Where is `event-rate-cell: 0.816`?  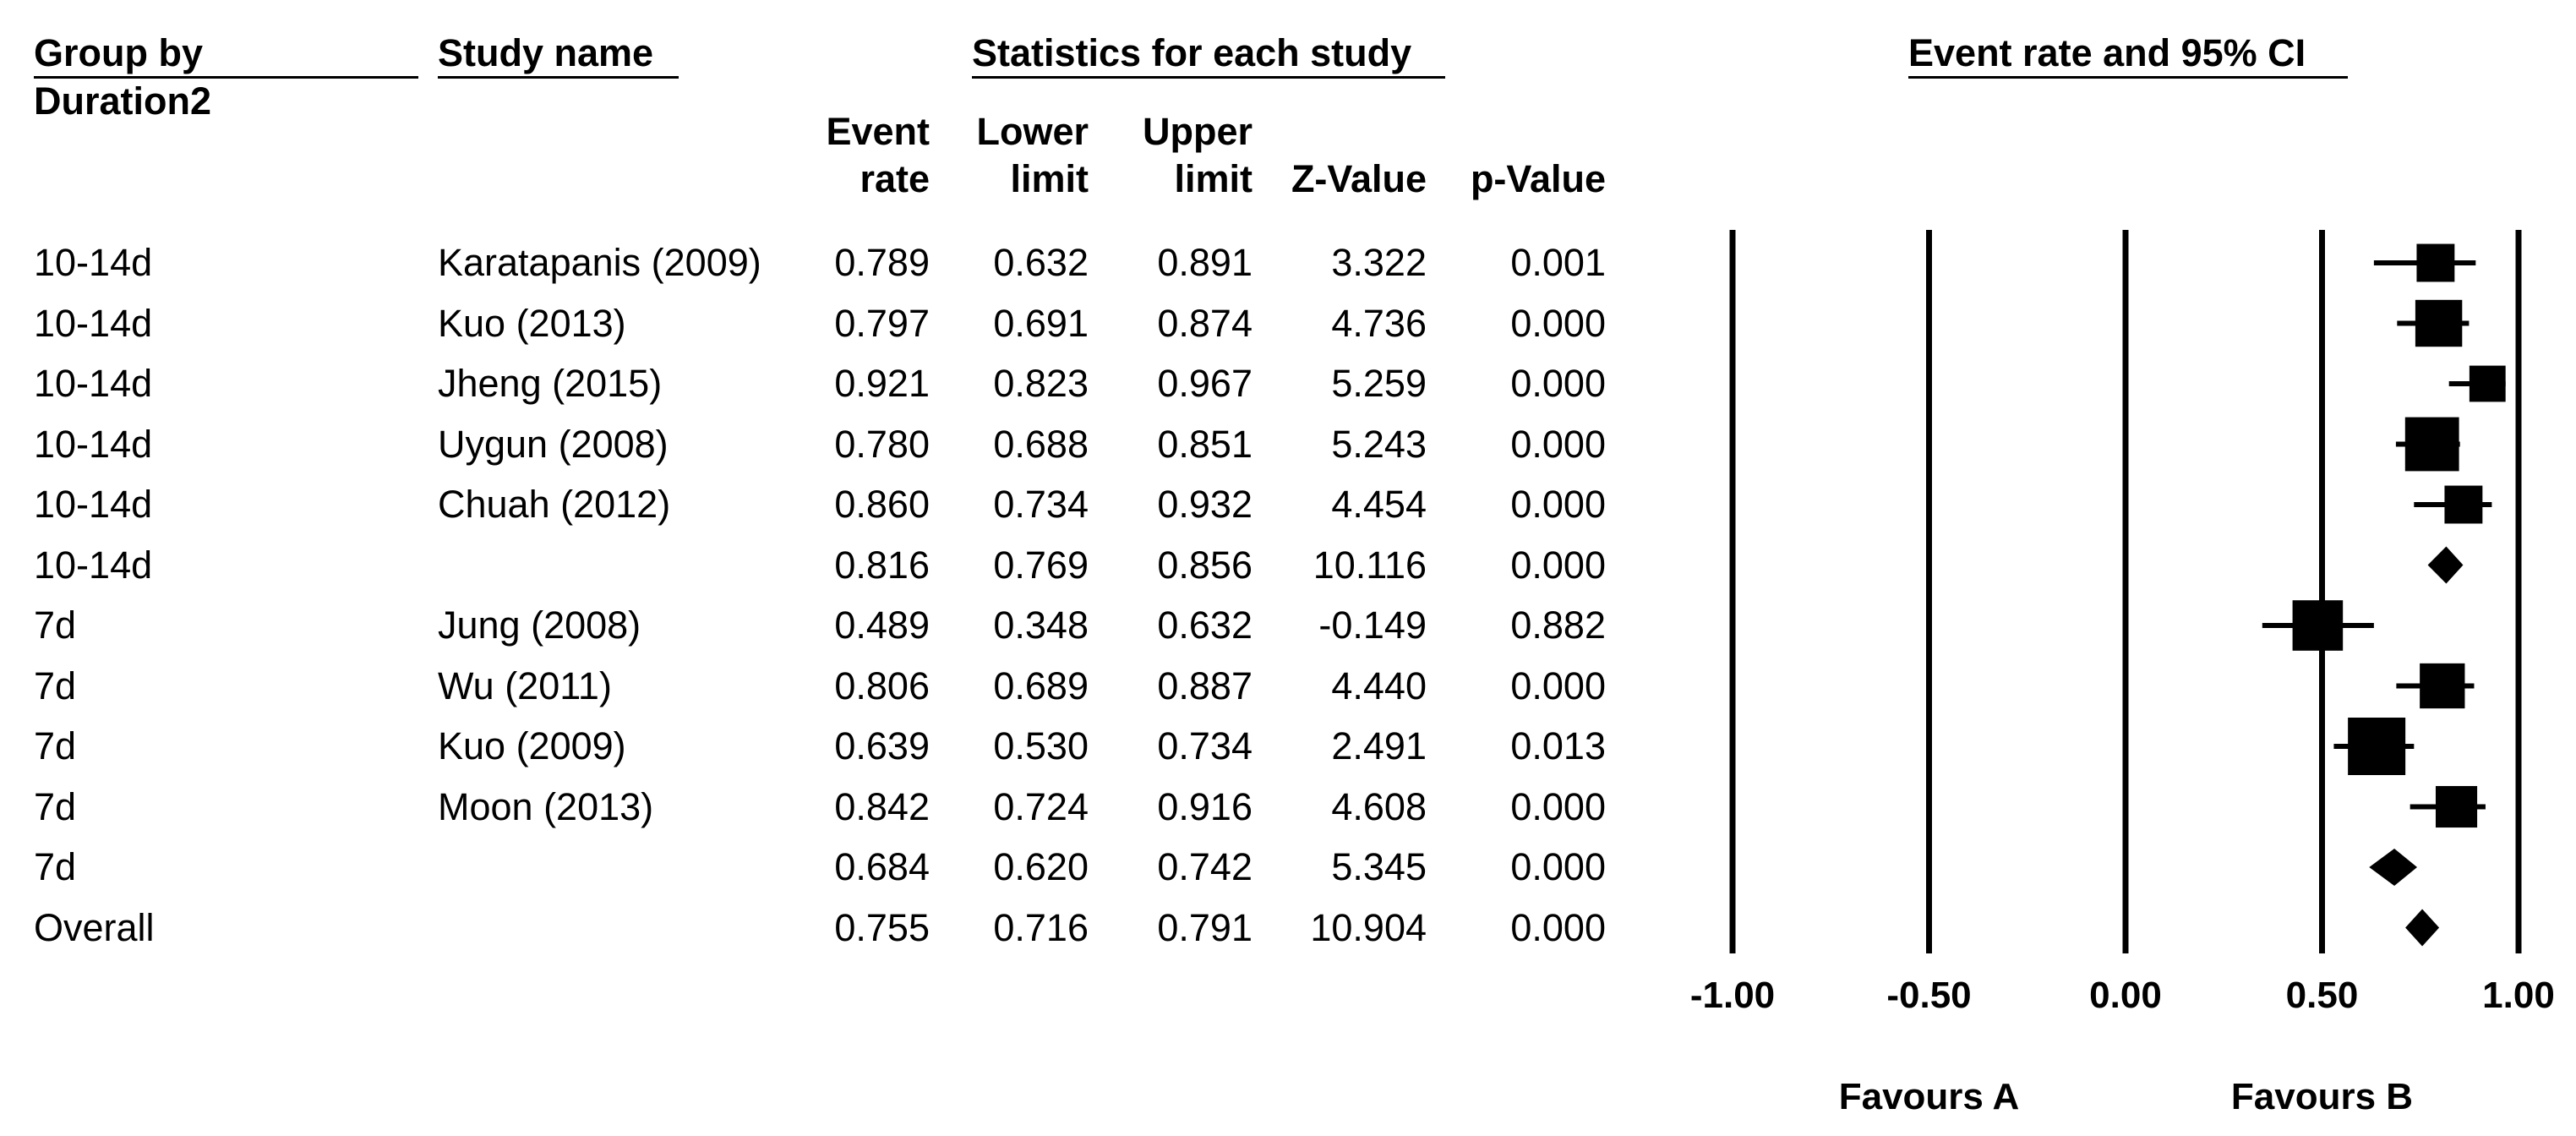 event-rate-cell: 0.816 is located at coordinates (882, 565).